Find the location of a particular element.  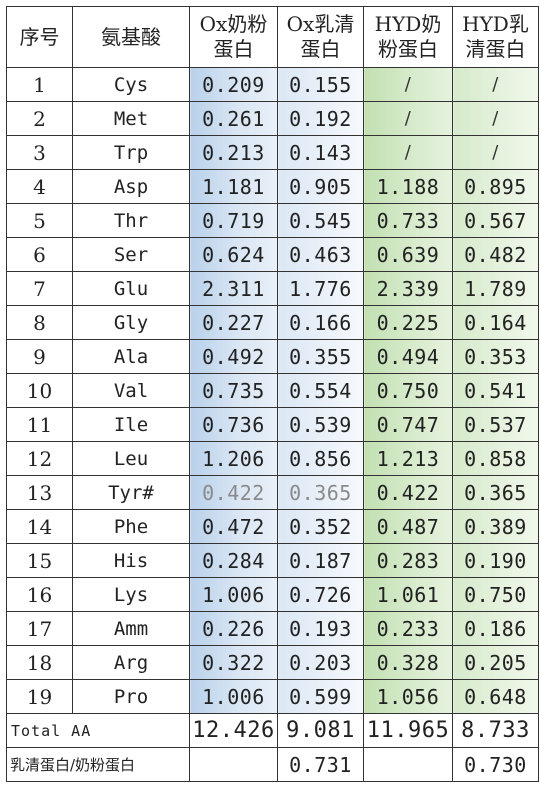

row-index: 5 is located at coordinates (39, 220).